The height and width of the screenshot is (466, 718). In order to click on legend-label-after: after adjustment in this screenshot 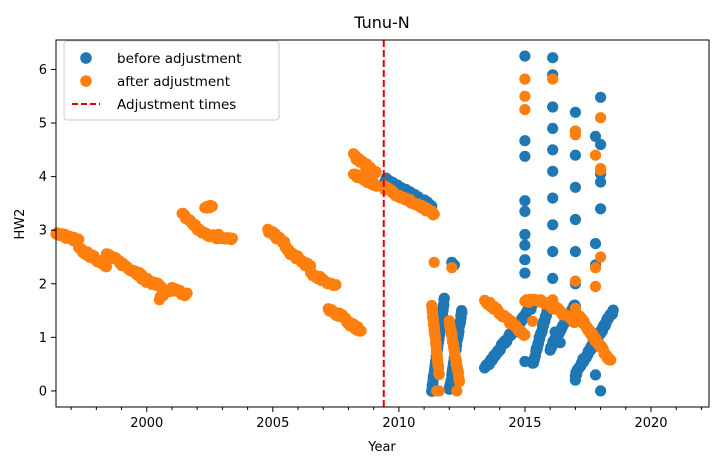, I will do `click(173, 82)`.